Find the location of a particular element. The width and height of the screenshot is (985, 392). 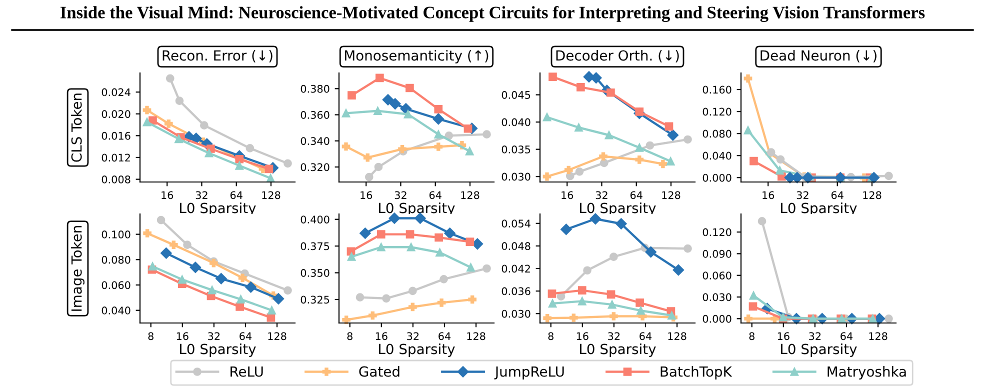

y-tick-label: 0.100 is located at coordinates (116, 234).